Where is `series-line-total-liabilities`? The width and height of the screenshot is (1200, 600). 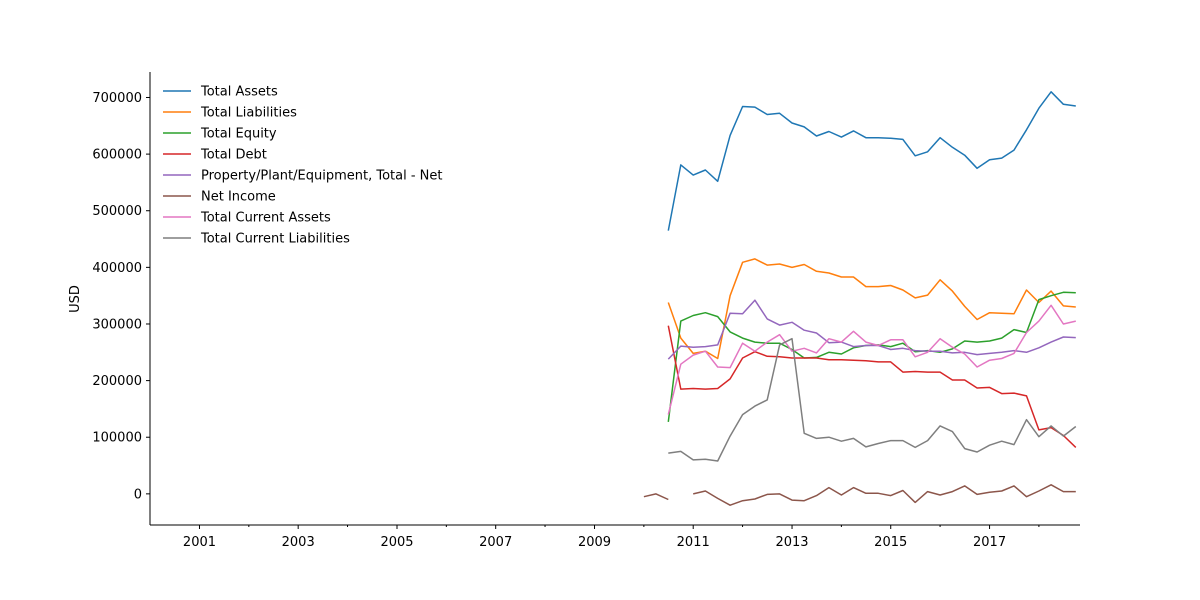 series-line-total-liabilities is located at coordinates (871, 309).